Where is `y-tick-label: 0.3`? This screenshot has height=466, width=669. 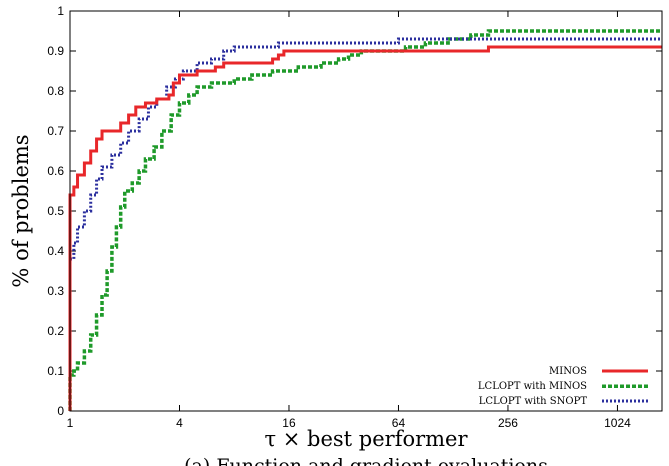
y-tick-label: 0.3 is located at coordinates (55, 291).